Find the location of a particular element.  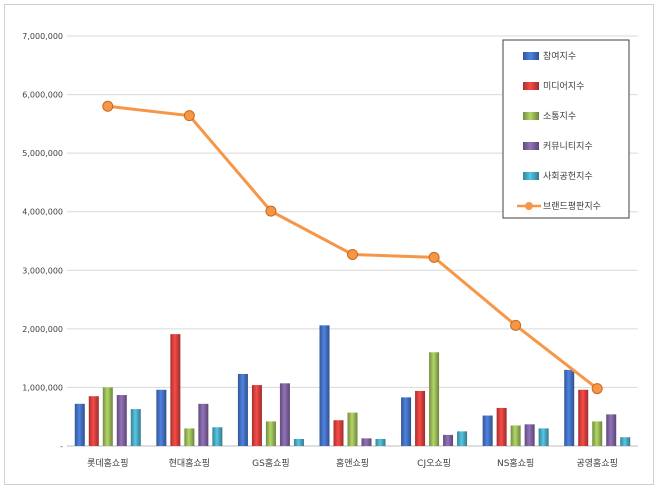

y-tick-label: 5,000,000 is located at coordinates (42, 153).